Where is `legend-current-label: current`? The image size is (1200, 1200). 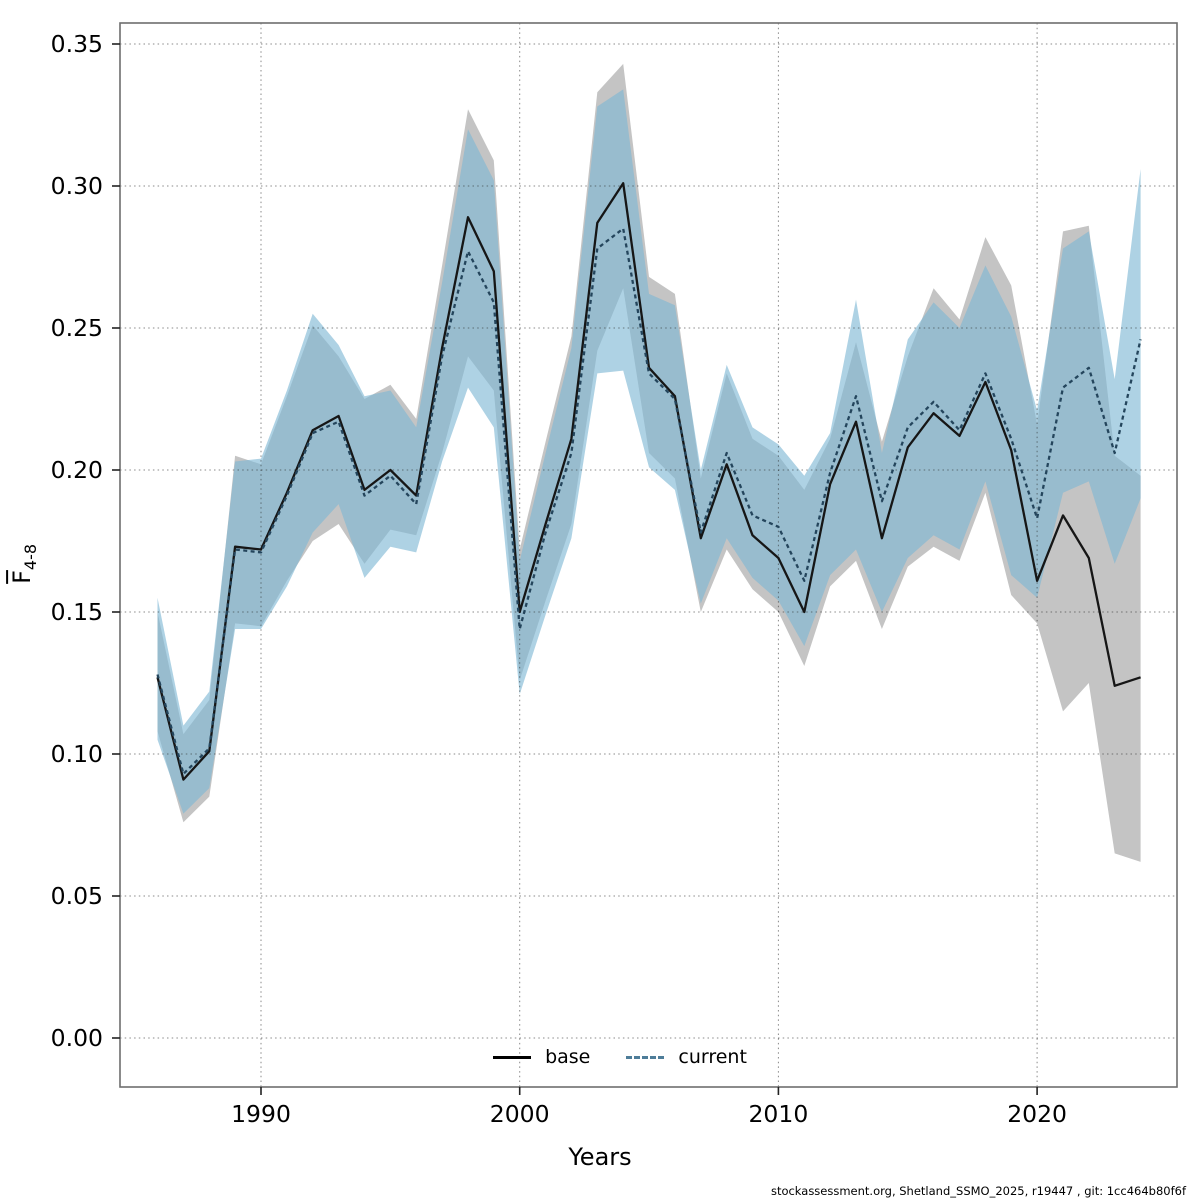 legend-current-label: current is located at coordinates (712, 1057).